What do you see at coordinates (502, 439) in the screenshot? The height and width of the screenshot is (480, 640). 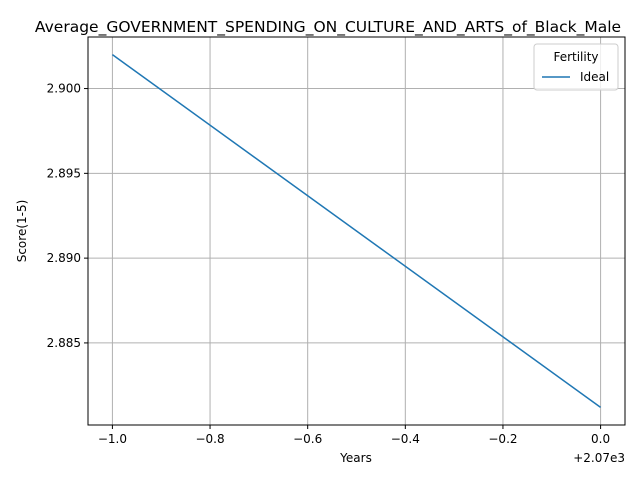 I see `x-tick-label: −0.2` at bounding box center [502, 439].